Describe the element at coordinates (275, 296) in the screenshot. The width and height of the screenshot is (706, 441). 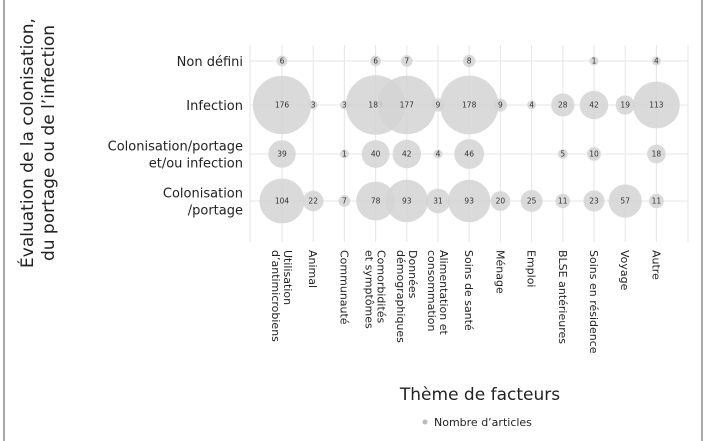
I see `x-tick-line: d’antimicrobiens` at that location.